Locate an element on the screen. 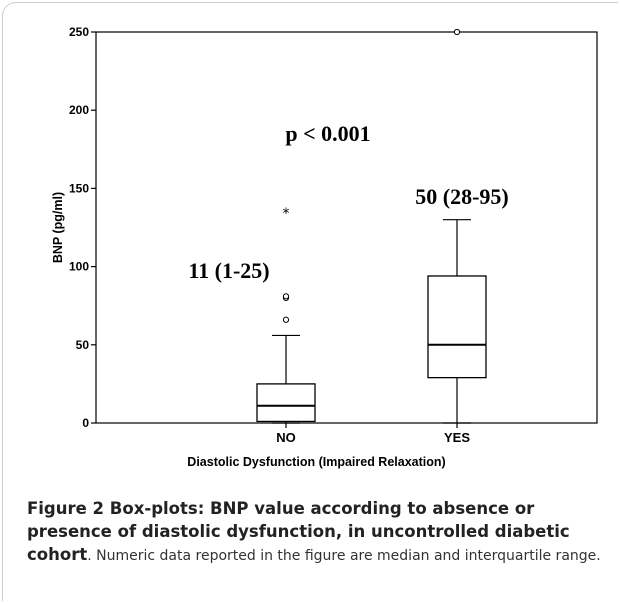 Image resolution: width=620 pixels, height=603 pixels. y-tick-label: 150 is located at coordinates (79, 188).